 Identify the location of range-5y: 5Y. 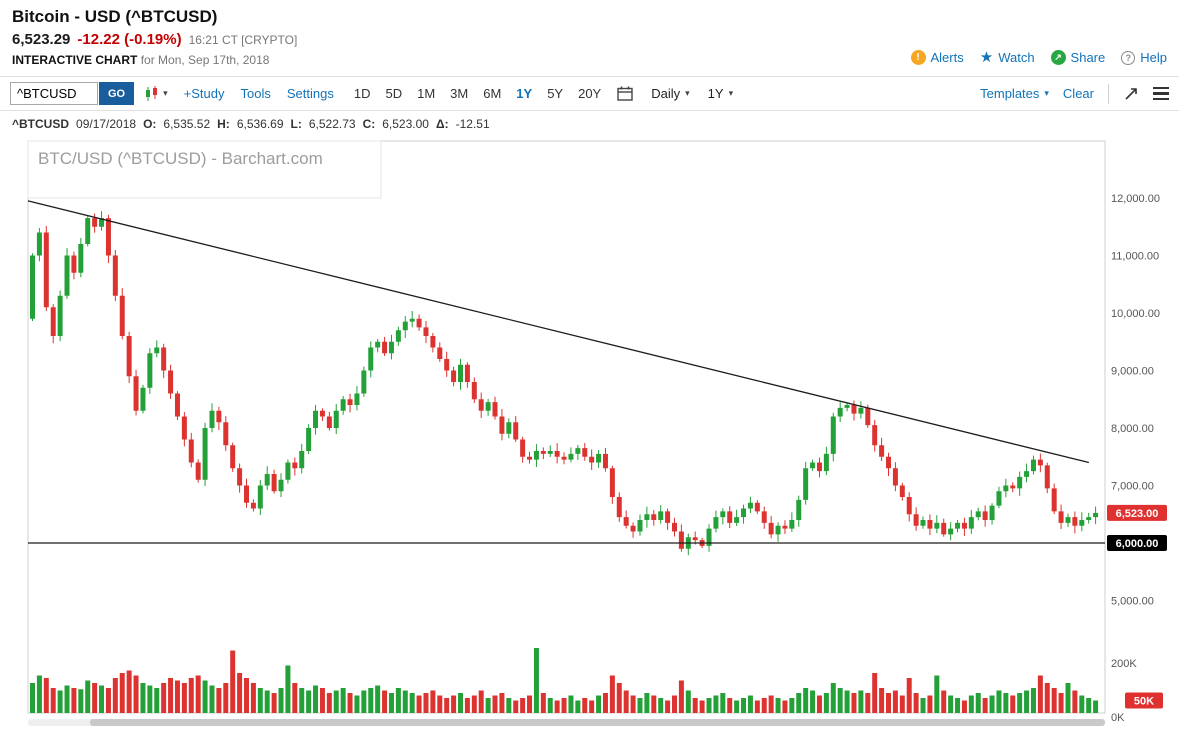
(555, 93).